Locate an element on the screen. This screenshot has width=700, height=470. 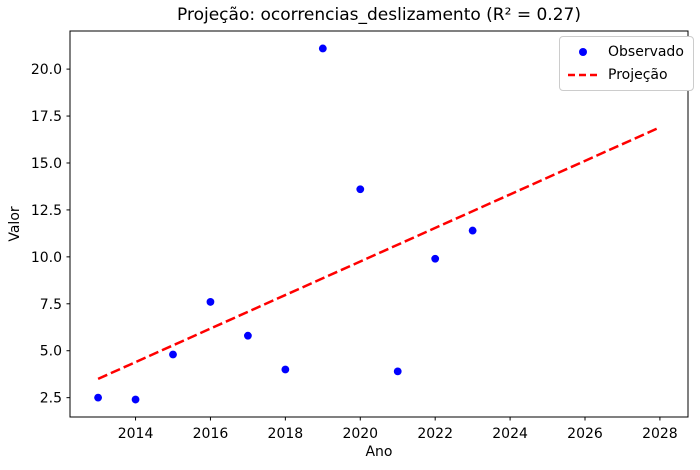
y-tick-label: 10.0 is located at coordinates (46, 258).